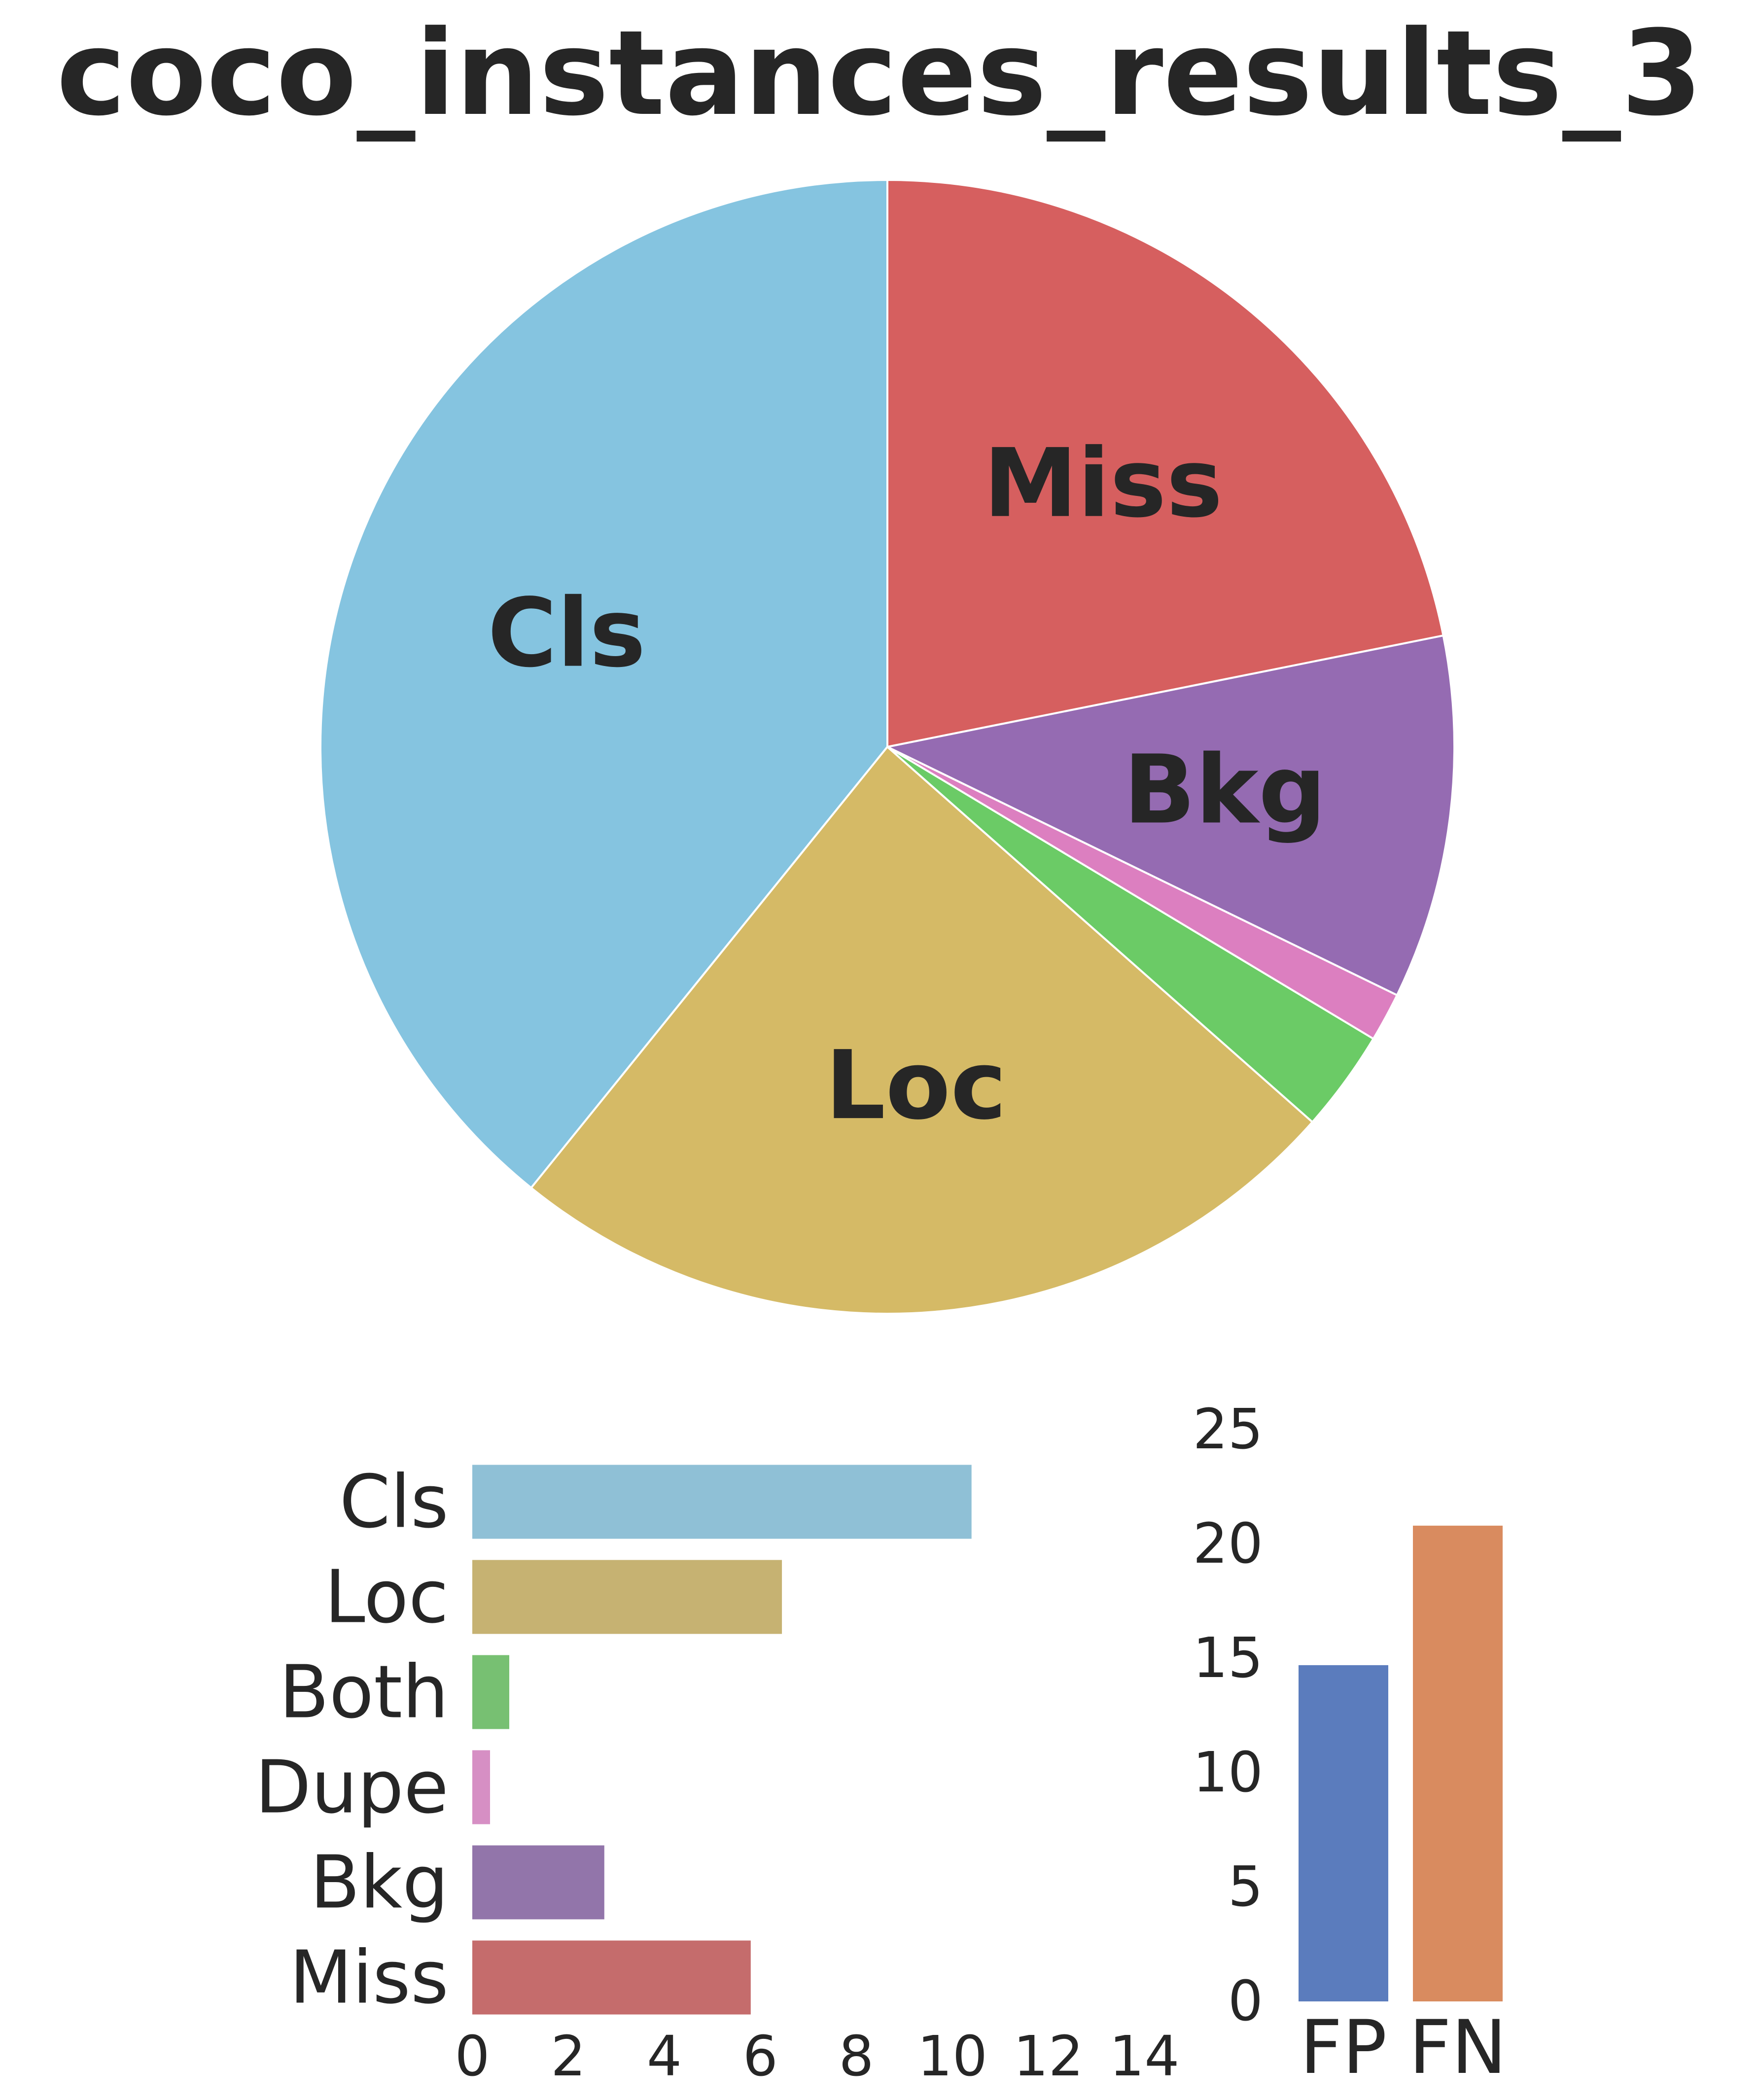 This screenshot has width=1759, height=2100. What do you see at coordinates (568, 2057) in the screenshot?
I see `x-tick-label: 2` at bounding box center [568, 2057].